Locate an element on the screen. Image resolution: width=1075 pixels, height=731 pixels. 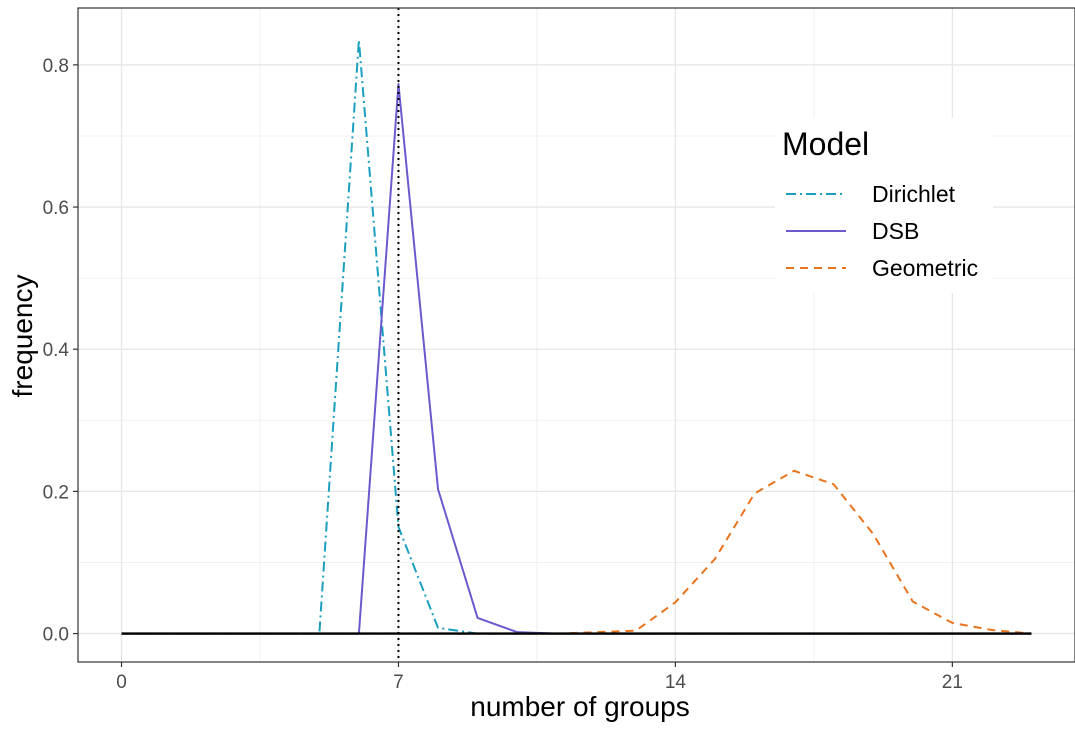
legend: Model Dirichlet DSB Geometric is located at coordinates (884, 205).